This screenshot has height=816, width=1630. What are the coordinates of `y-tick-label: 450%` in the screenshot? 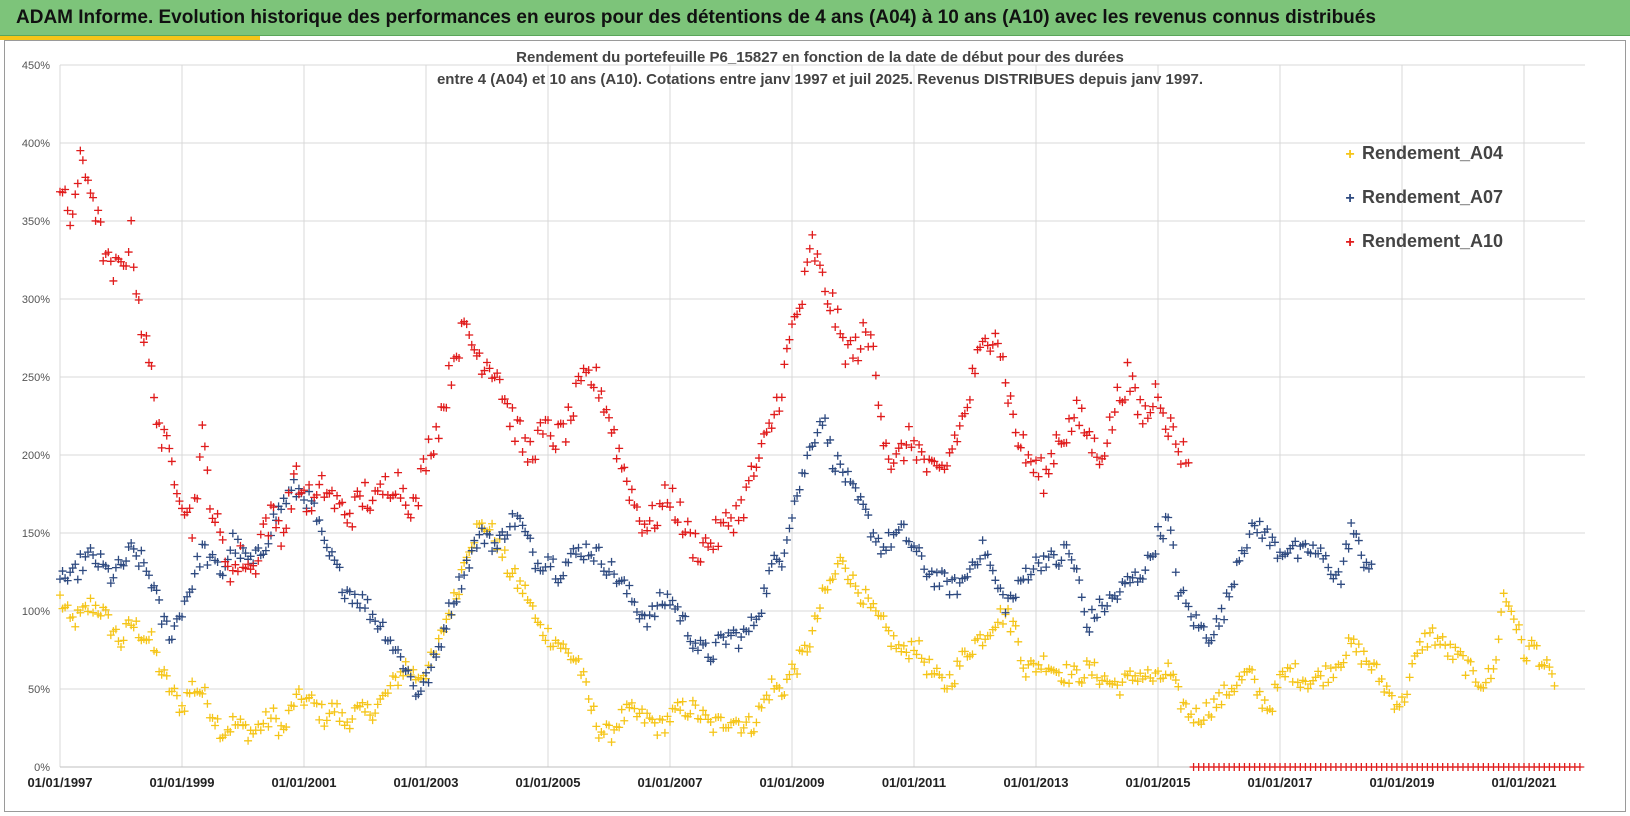 It's located at (36, 66).